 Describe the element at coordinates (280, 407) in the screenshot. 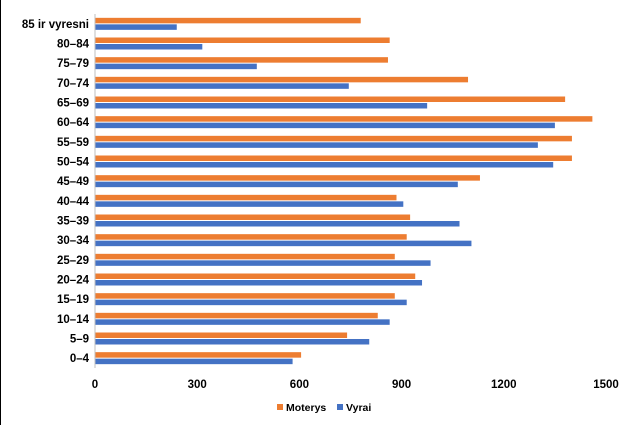

I see `legend-swatch-moterys` at that location.